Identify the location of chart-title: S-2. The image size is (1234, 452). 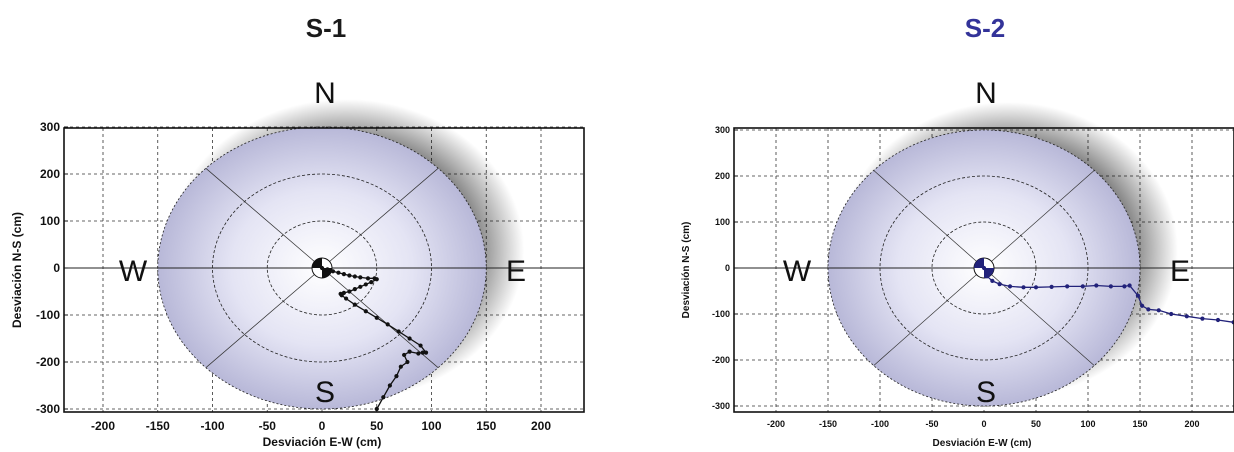
(985, 28).